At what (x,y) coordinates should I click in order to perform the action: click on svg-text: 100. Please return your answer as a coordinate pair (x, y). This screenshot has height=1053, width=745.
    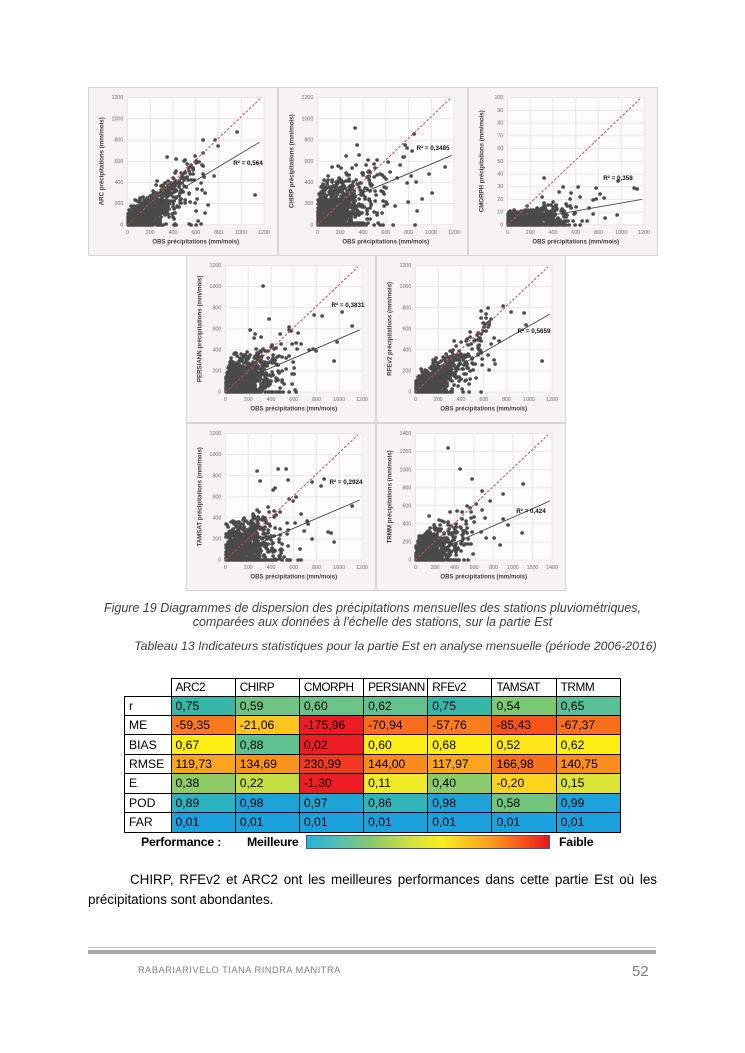
    Looking at the image, I should click on (498, 98).